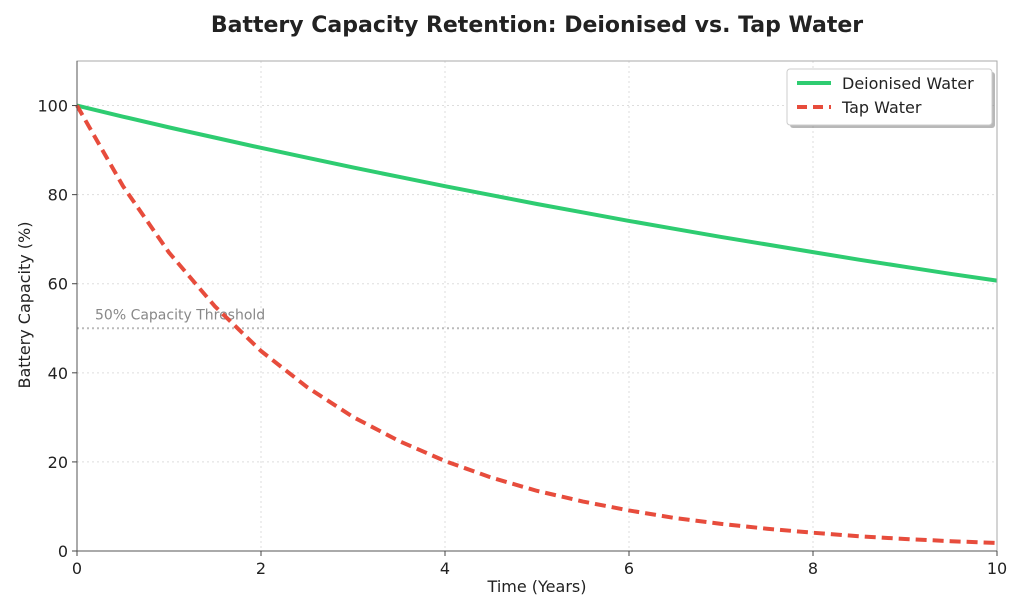 The image size is (1024, 614). What do you see at coordinates (58, 195) in the screenshot?
I see `y-tick-label: 80` at bounding box center [58, 195].